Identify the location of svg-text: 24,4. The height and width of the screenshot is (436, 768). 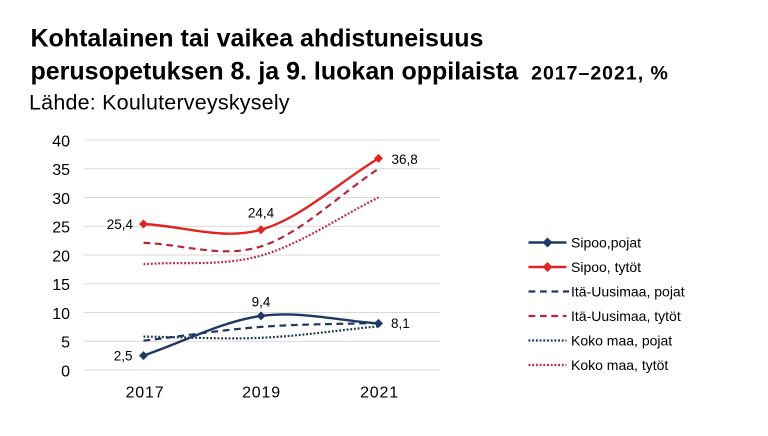
(261, 213).